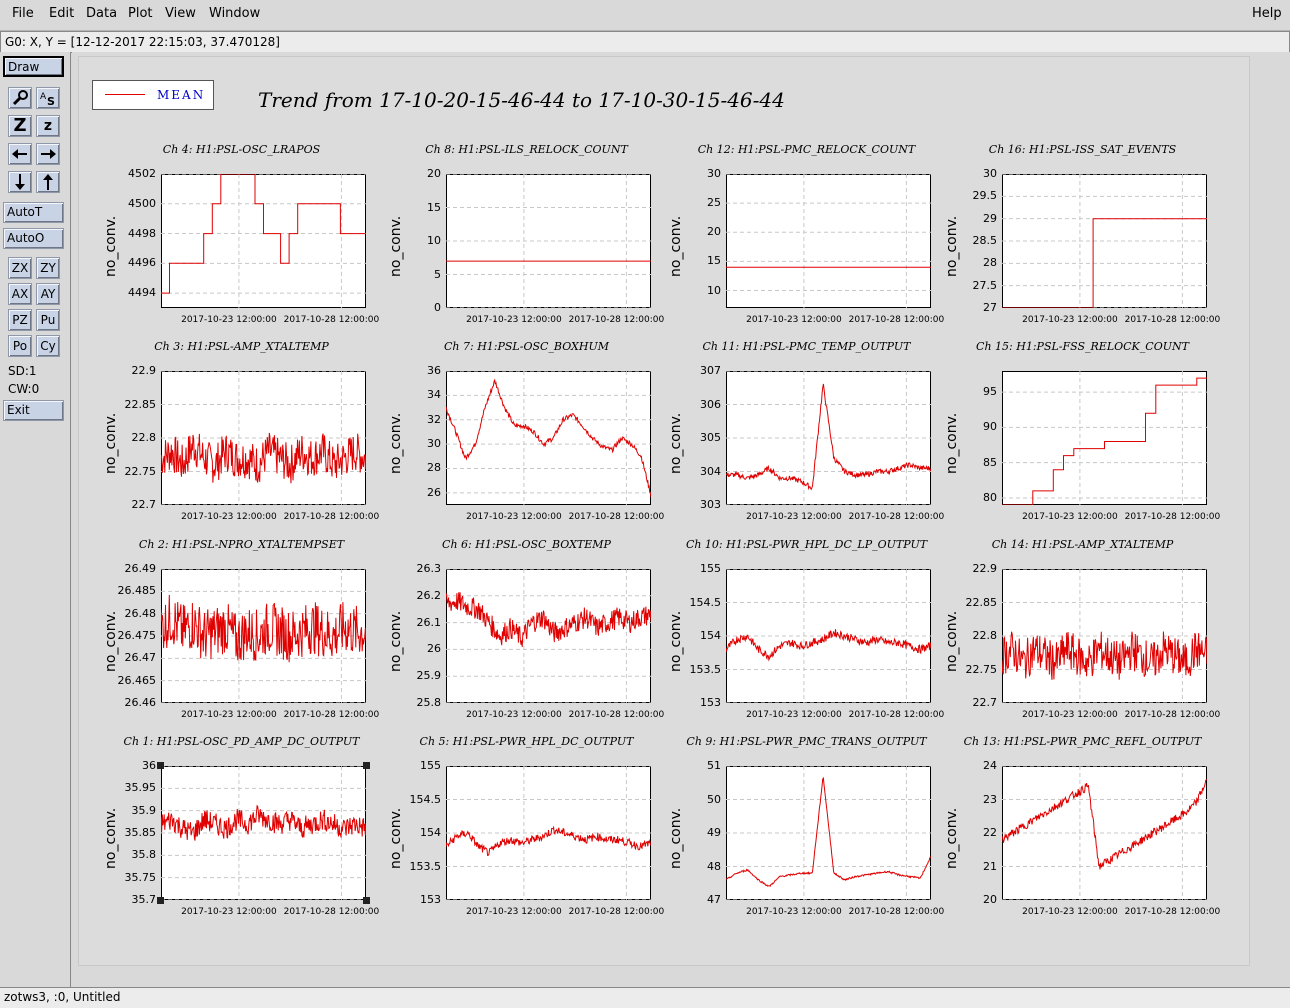  What do you see at coordinates (140, 13) in the screenshot?
I see `menu-plot: Plot` at bounding box center [140, 13].